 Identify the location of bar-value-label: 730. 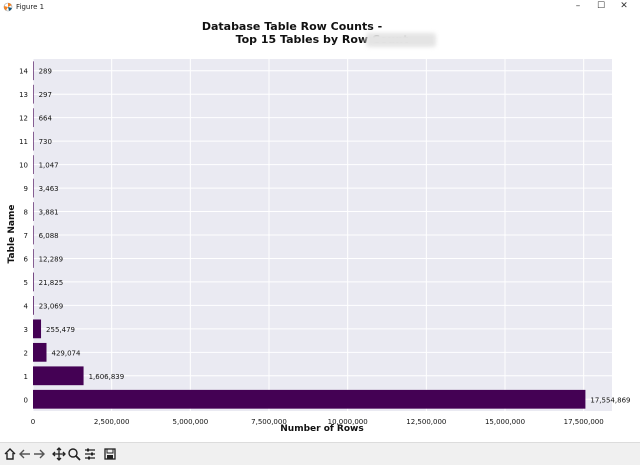
(45, 142).